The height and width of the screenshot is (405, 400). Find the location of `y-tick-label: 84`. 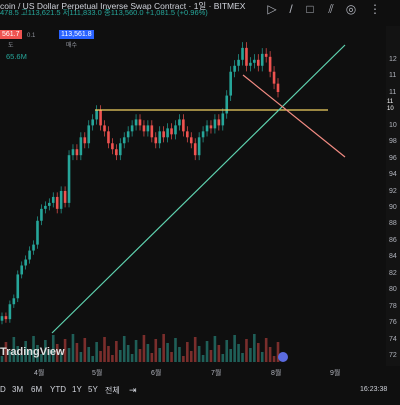

y-tick-label: 84 is located at coordinates (393, 257).